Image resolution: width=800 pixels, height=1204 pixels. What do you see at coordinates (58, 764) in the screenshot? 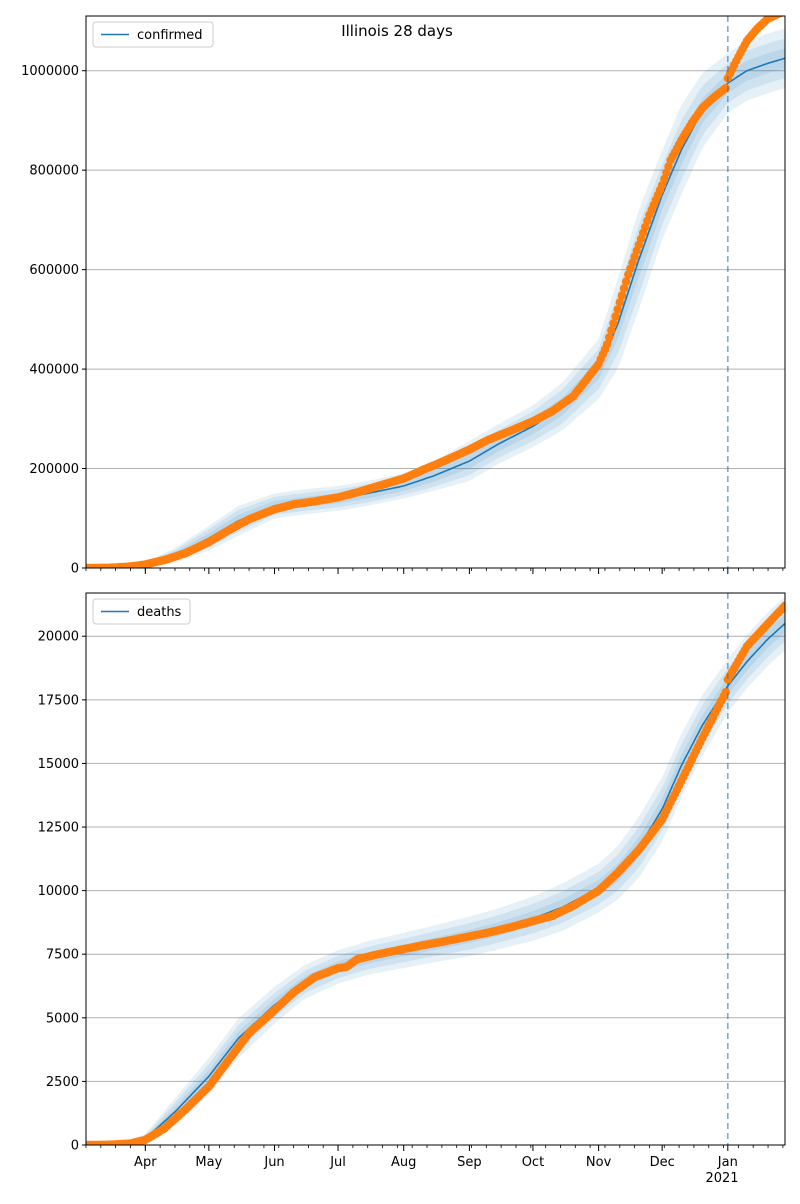
I see `y-tick-label: 15000` at bounding box center [58, 764].